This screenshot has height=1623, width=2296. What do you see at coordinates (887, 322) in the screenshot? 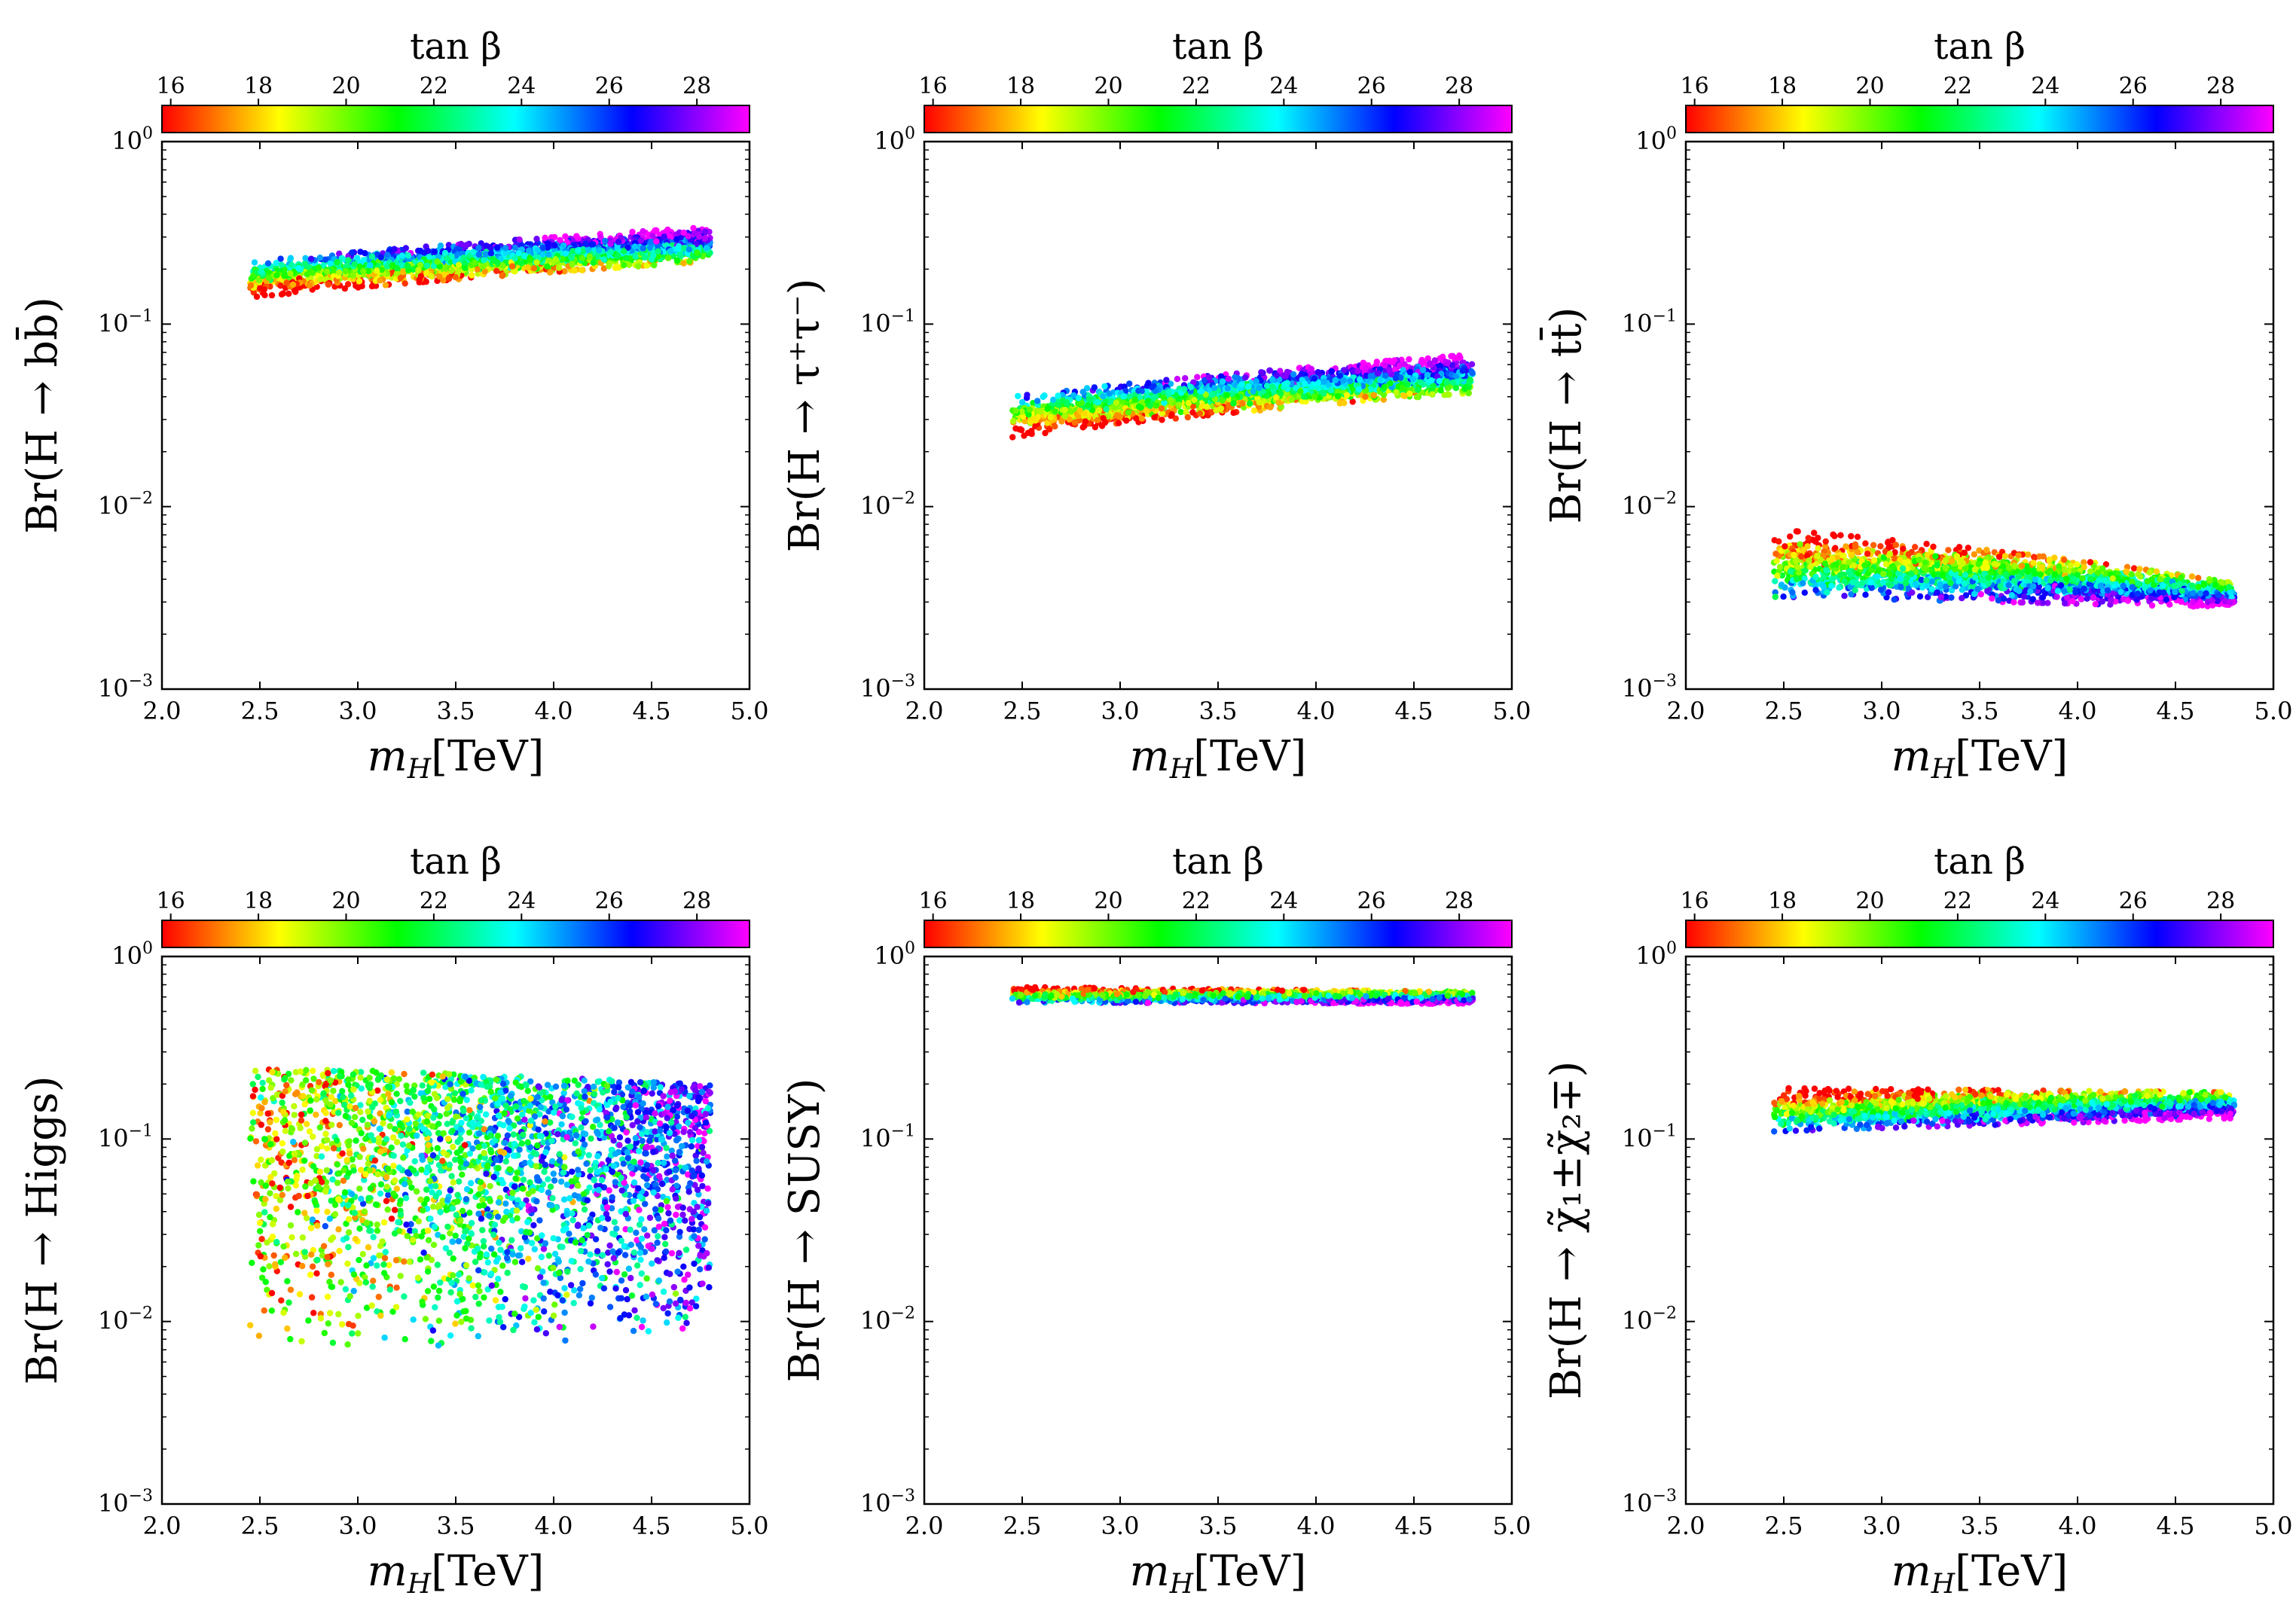
I see `y-tick-label: 10⁻¹` at bounding box center [887, 322].